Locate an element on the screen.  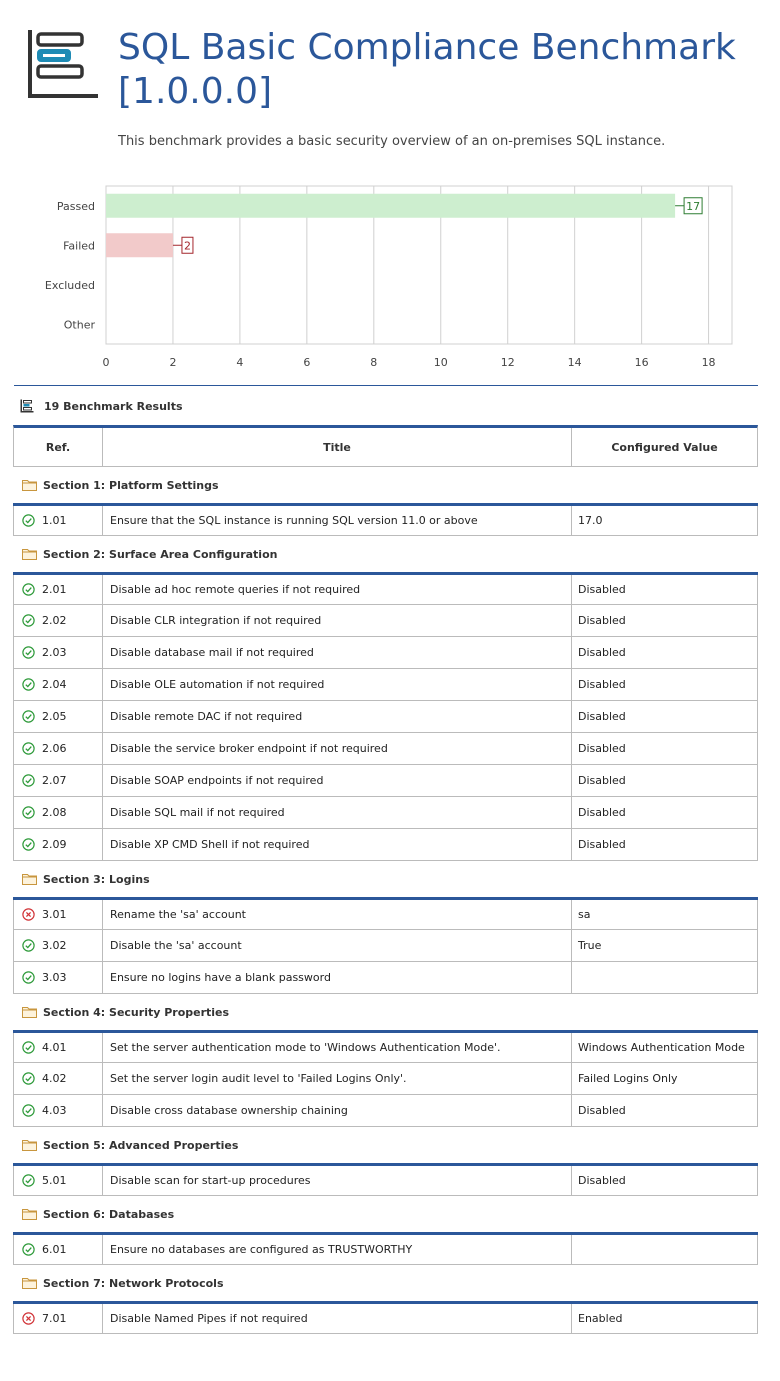
x-tick-label: 16 is located at coordinates (642, 362).